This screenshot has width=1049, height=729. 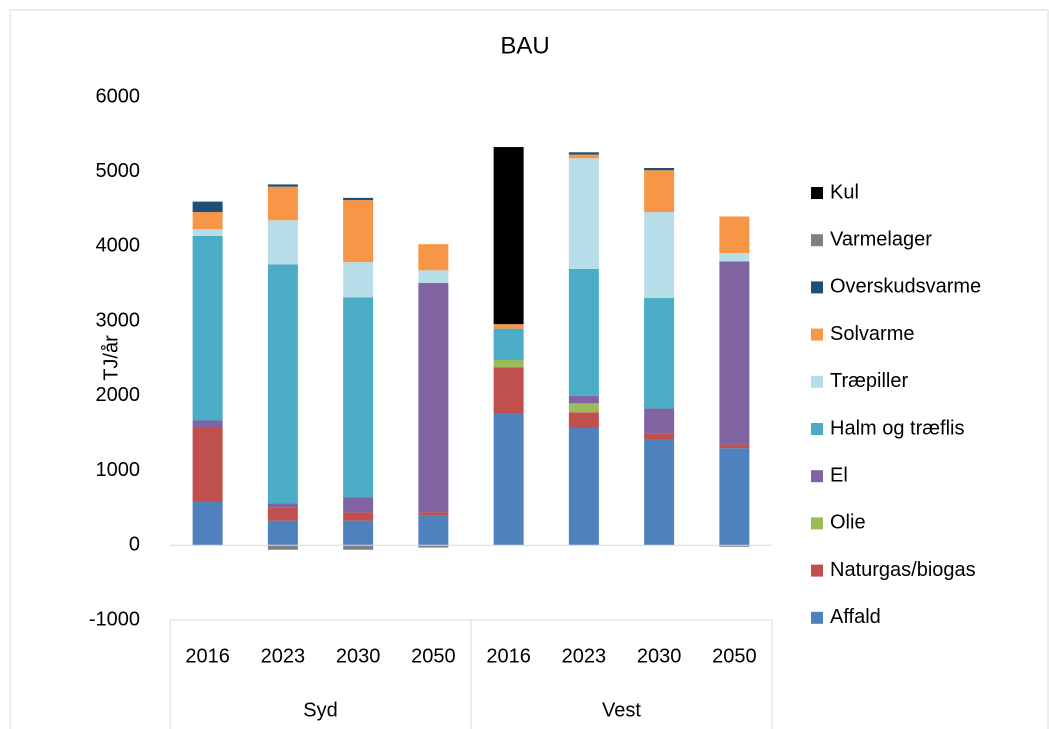 I want to click on chart-title: BAU, so click(x=524, y=45).